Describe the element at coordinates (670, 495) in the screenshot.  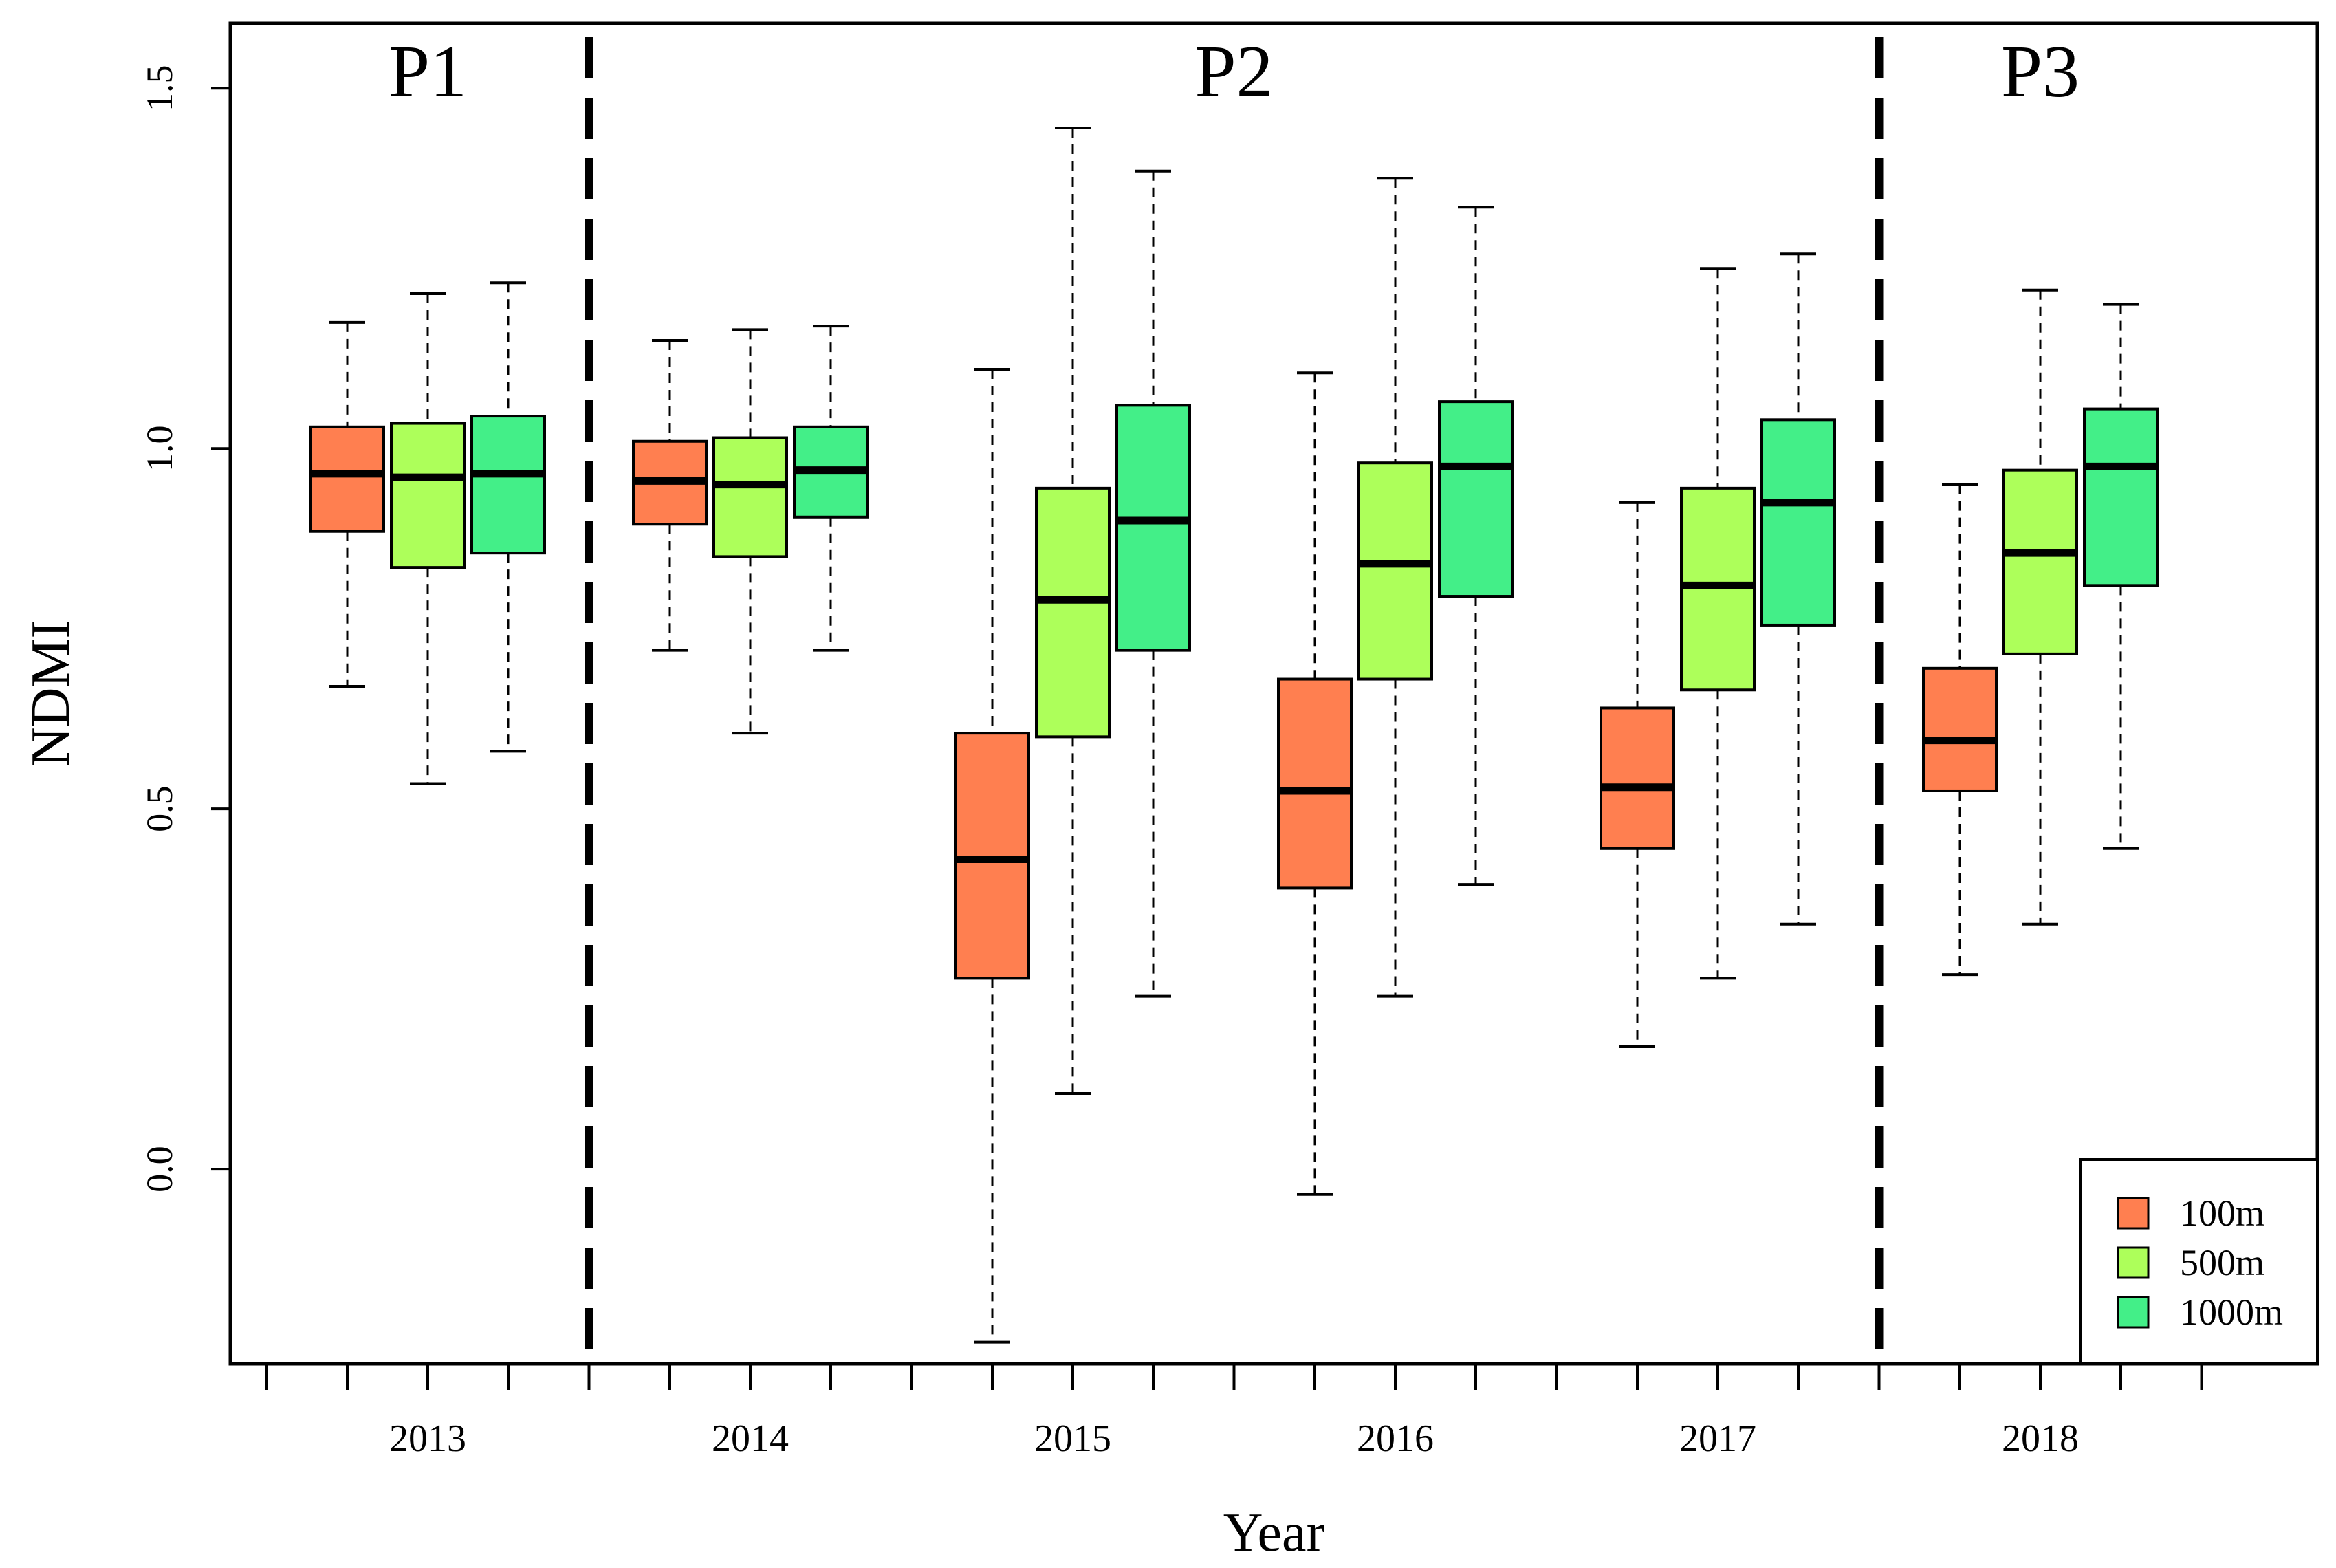
I see `box-2014-100m` at that location.